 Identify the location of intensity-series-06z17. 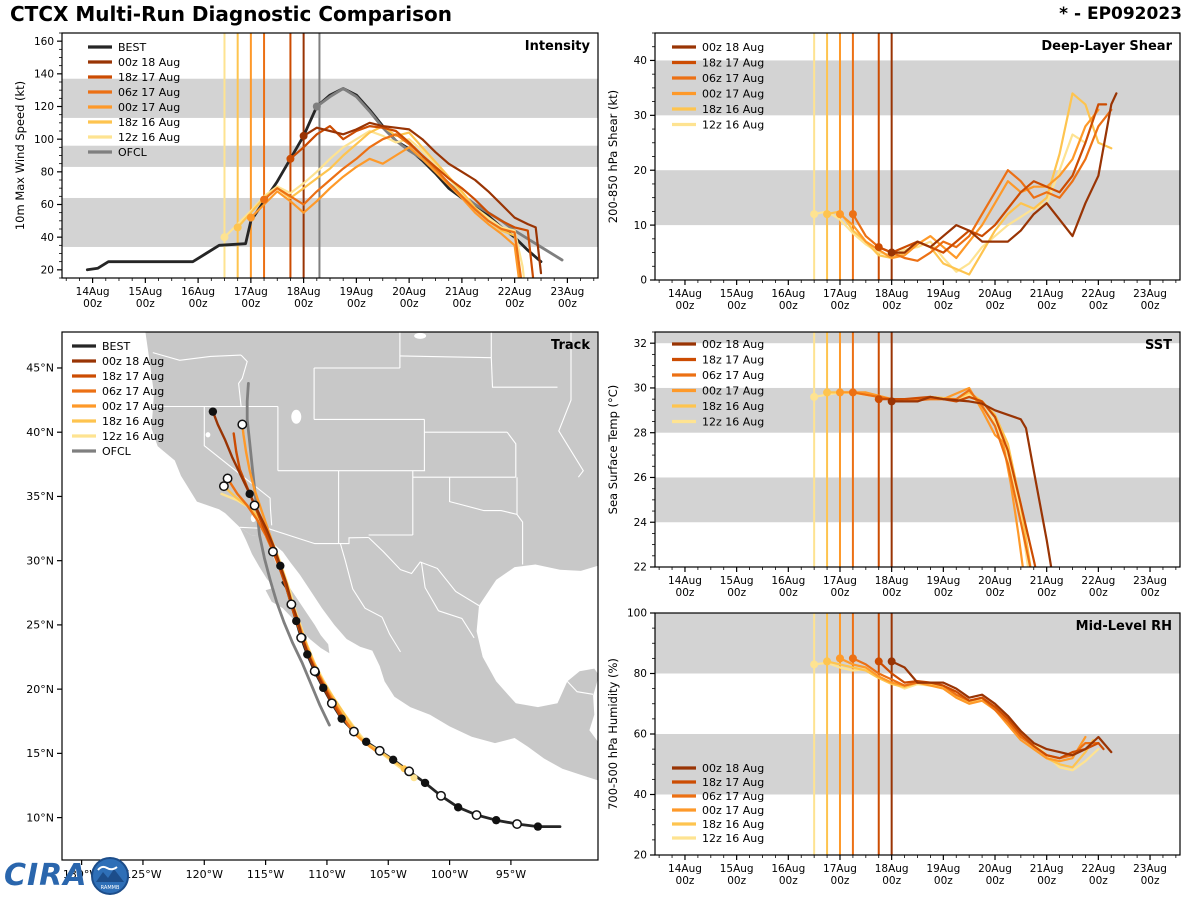
(393, 205).